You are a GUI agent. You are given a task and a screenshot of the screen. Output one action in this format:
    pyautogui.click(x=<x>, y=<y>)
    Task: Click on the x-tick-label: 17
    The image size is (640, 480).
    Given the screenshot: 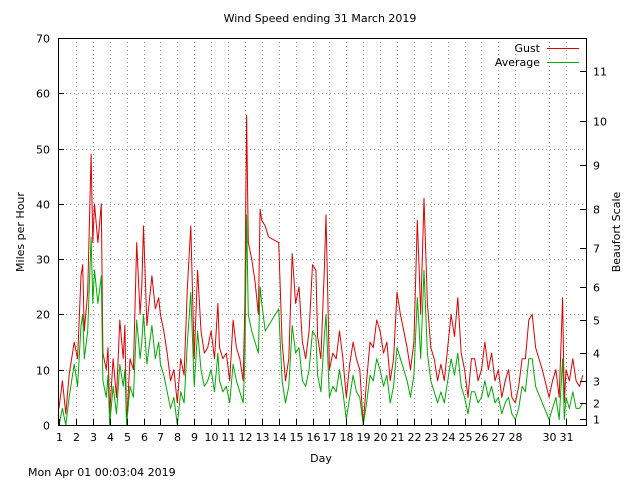 What is the action you would take?
    pyautogui.click(x=330, y=437)
    